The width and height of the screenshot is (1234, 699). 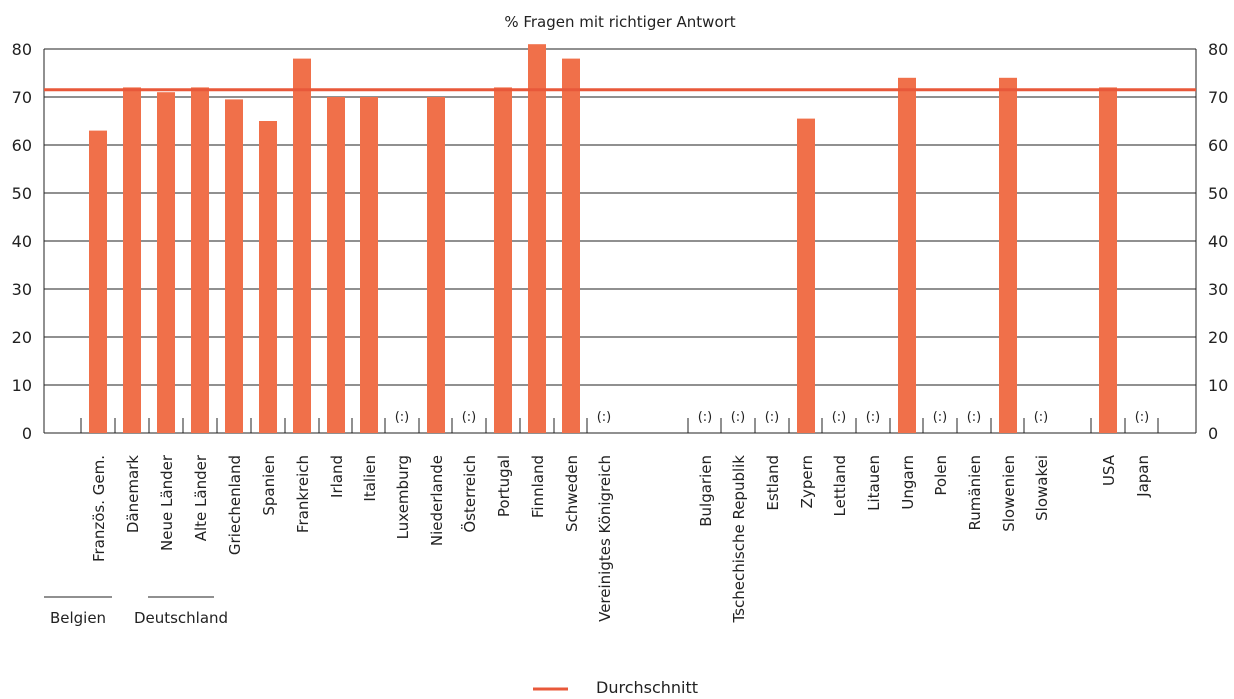 I want to click on x-tick-label: Japan, so click(x=1143, y=476).